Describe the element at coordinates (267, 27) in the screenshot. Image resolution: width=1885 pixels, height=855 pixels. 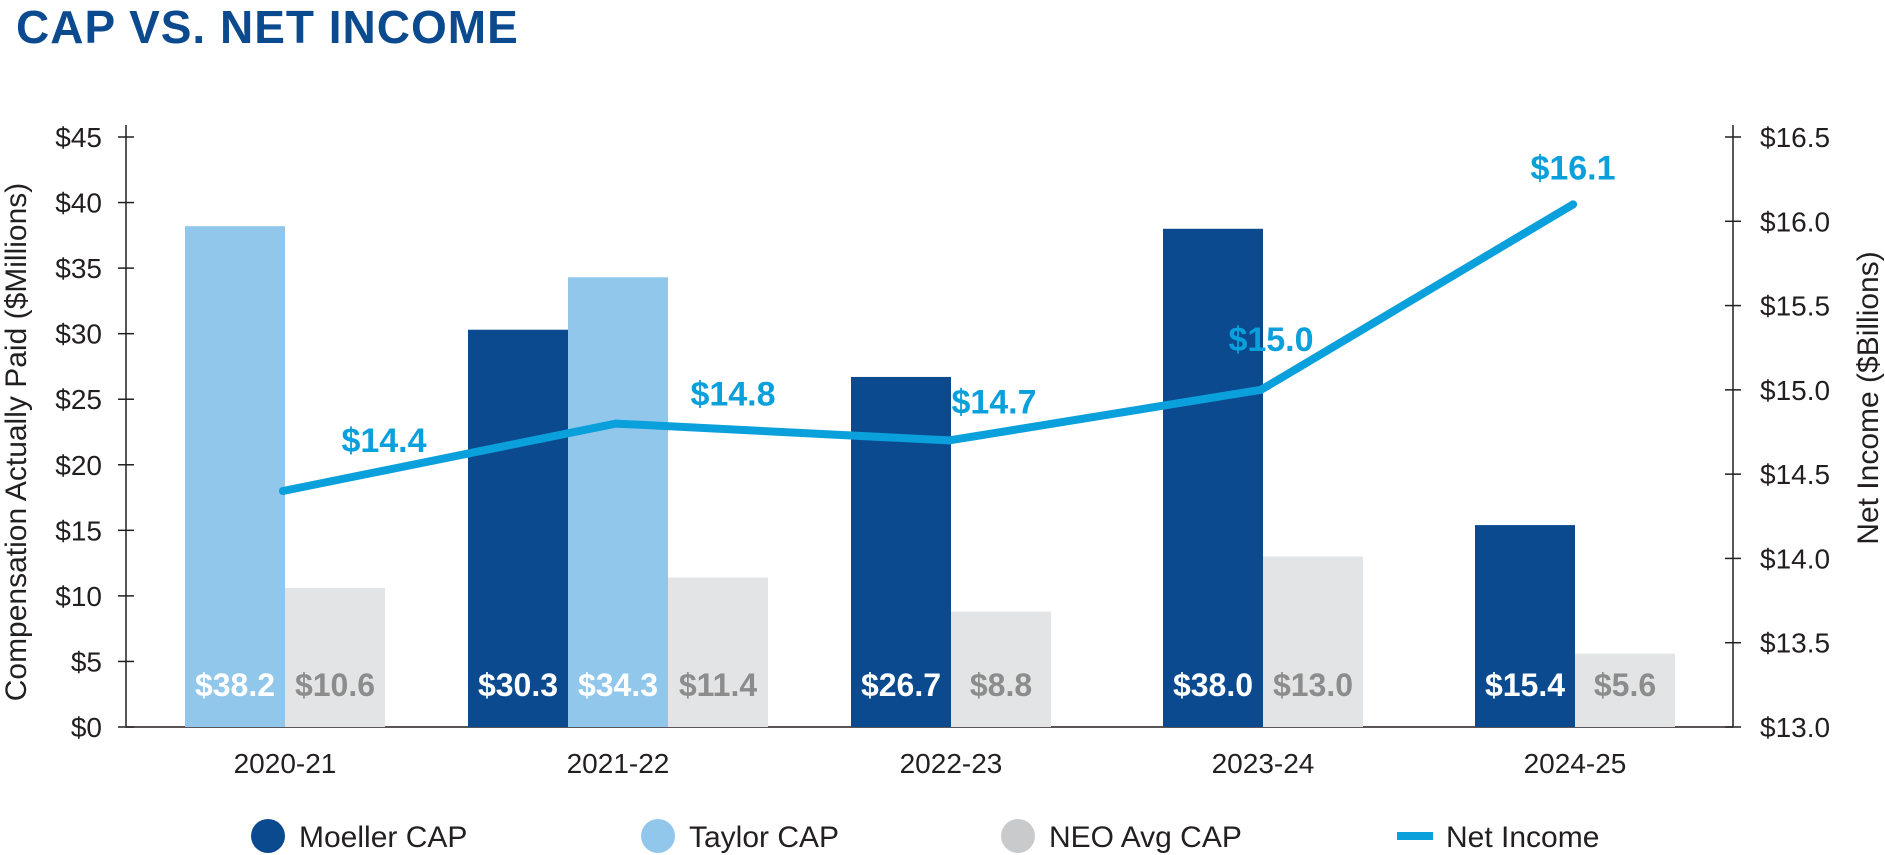
I see `chart-title: CAP VS. NET INCOME` at that location.